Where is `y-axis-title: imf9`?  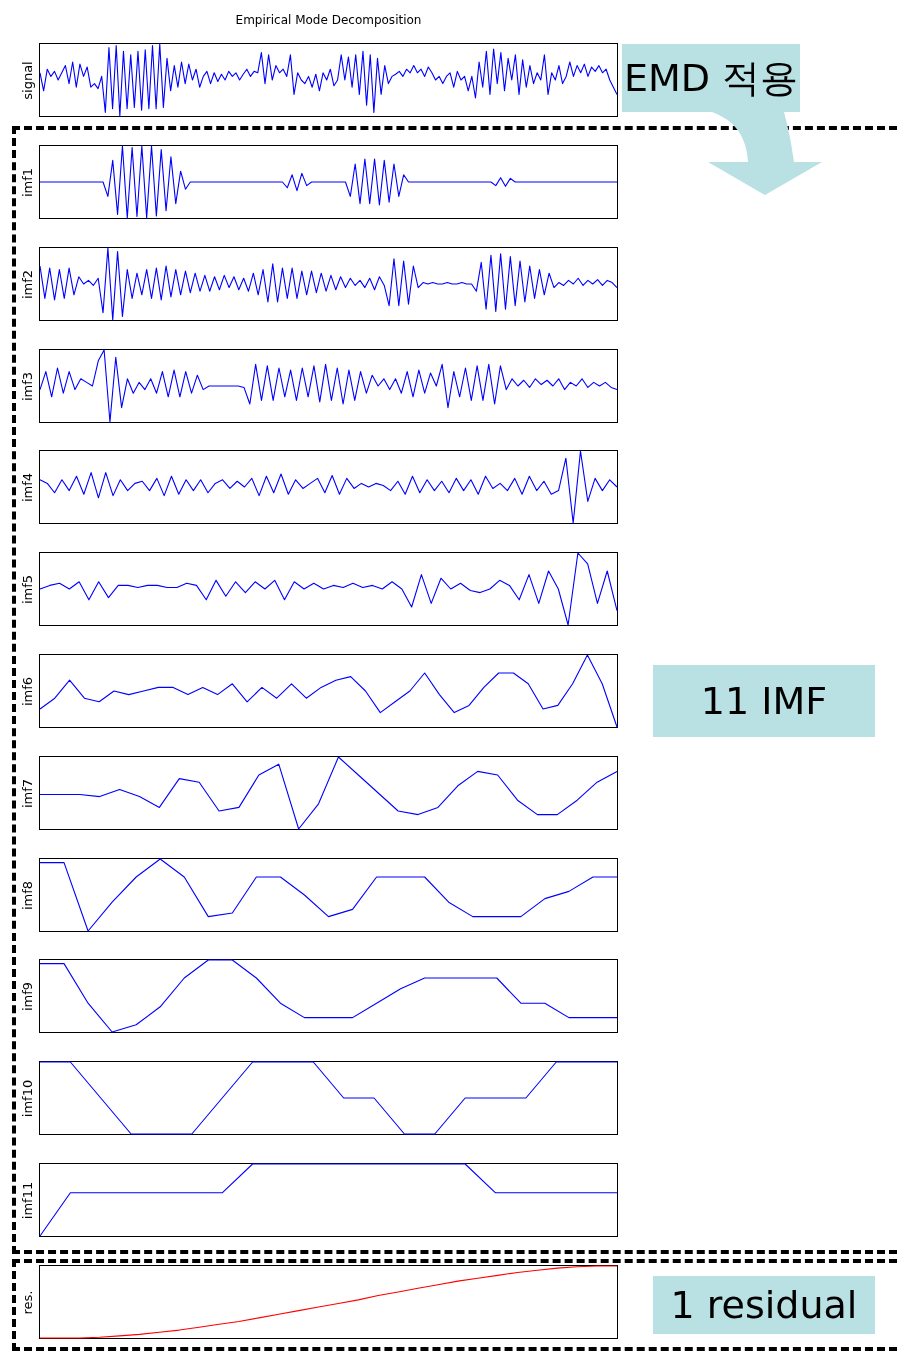 y-axis-title: imf9 is located at coordinates (27, 997).